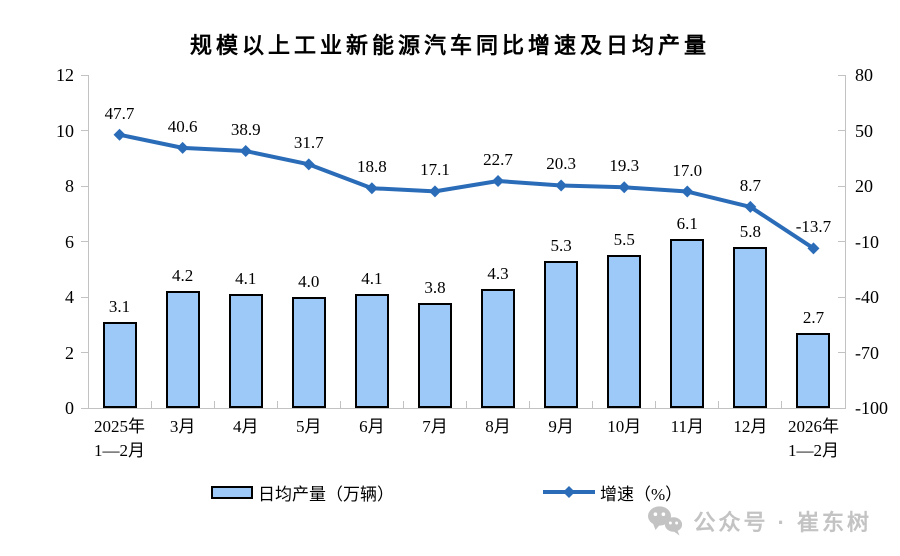 This screenshot has height=556, width=900. I want to click on x-axis-label: 2025年 1—2月, so click(120, 438).